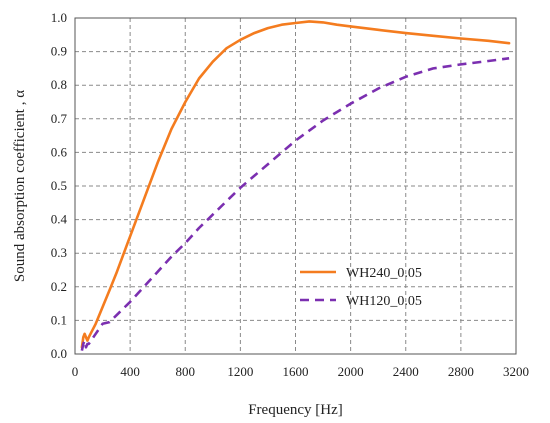  What do you see at coordinates (59, 17) in the screenshot?
I see `y-tick-label: 1.0` at bounding box center [59, 17].